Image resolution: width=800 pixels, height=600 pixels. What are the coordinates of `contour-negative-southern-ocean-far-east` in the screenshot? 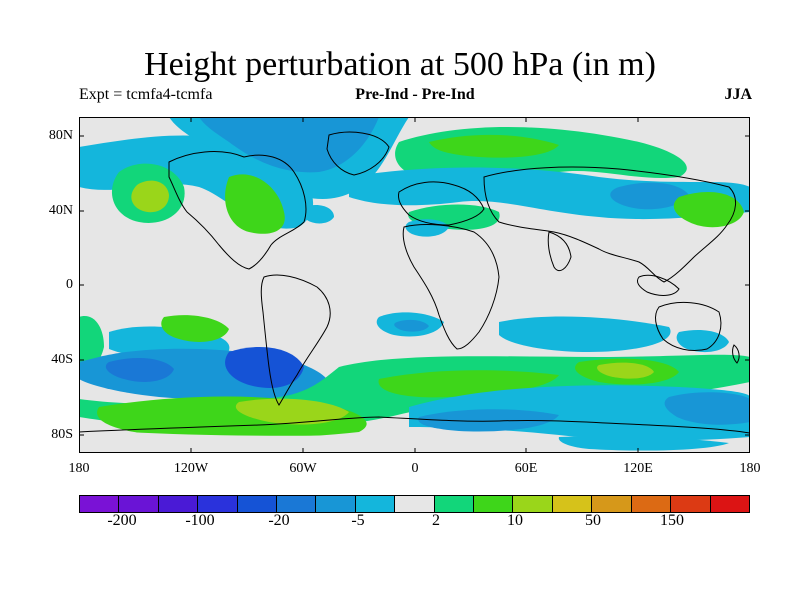 It's located at (707, 408).